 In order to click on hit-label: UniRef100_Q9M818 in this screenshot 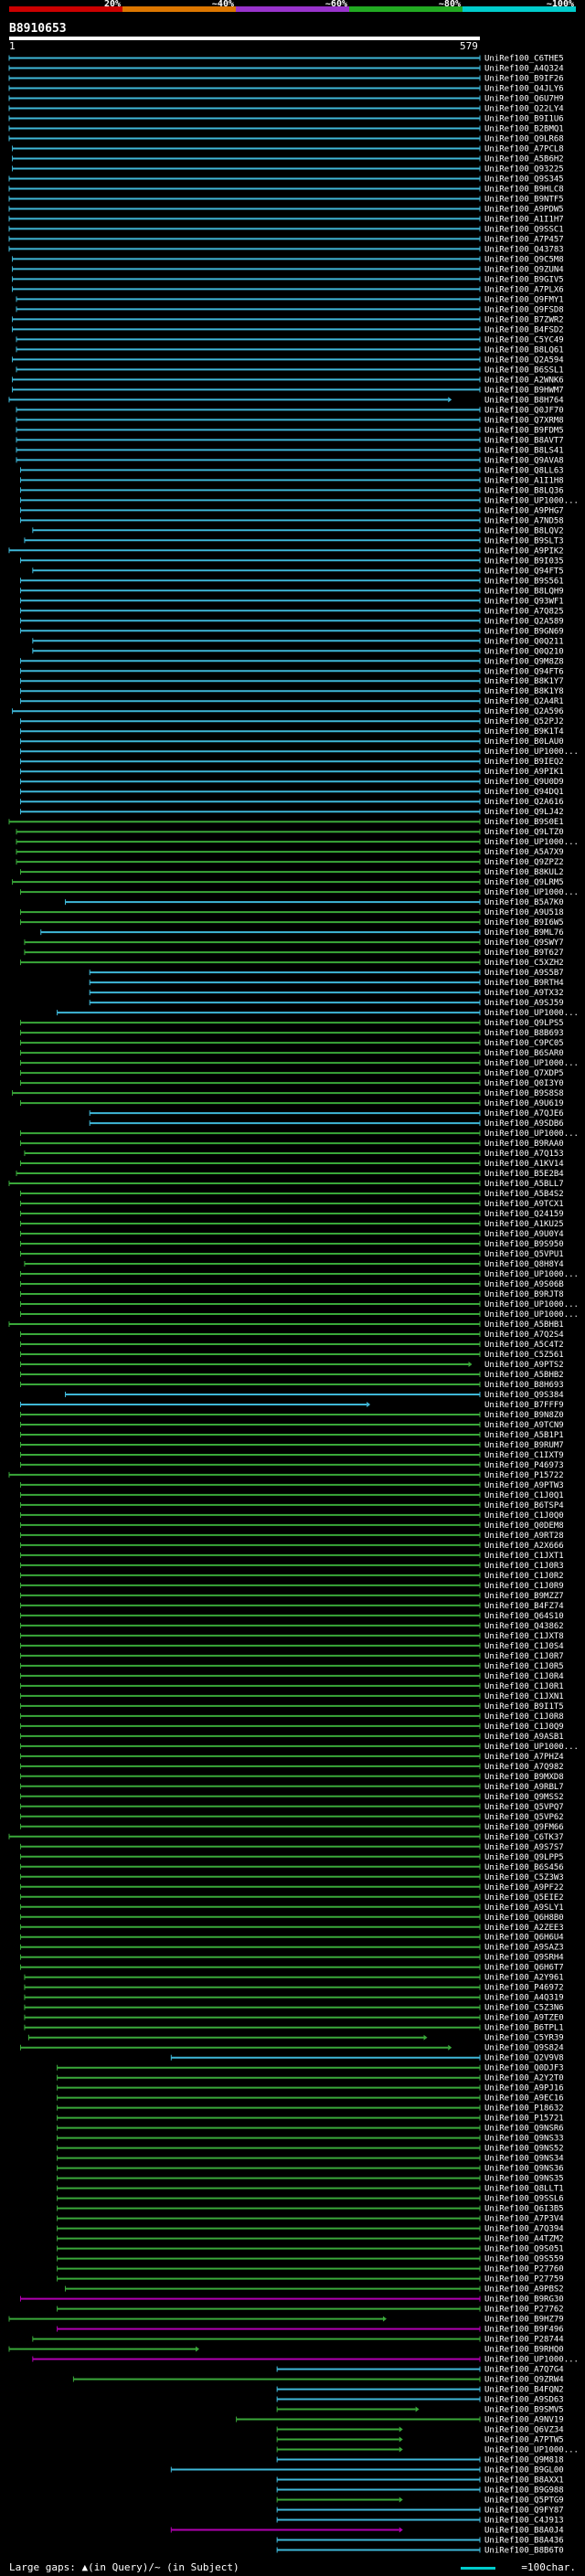, I will do `click(524, 2460)`.